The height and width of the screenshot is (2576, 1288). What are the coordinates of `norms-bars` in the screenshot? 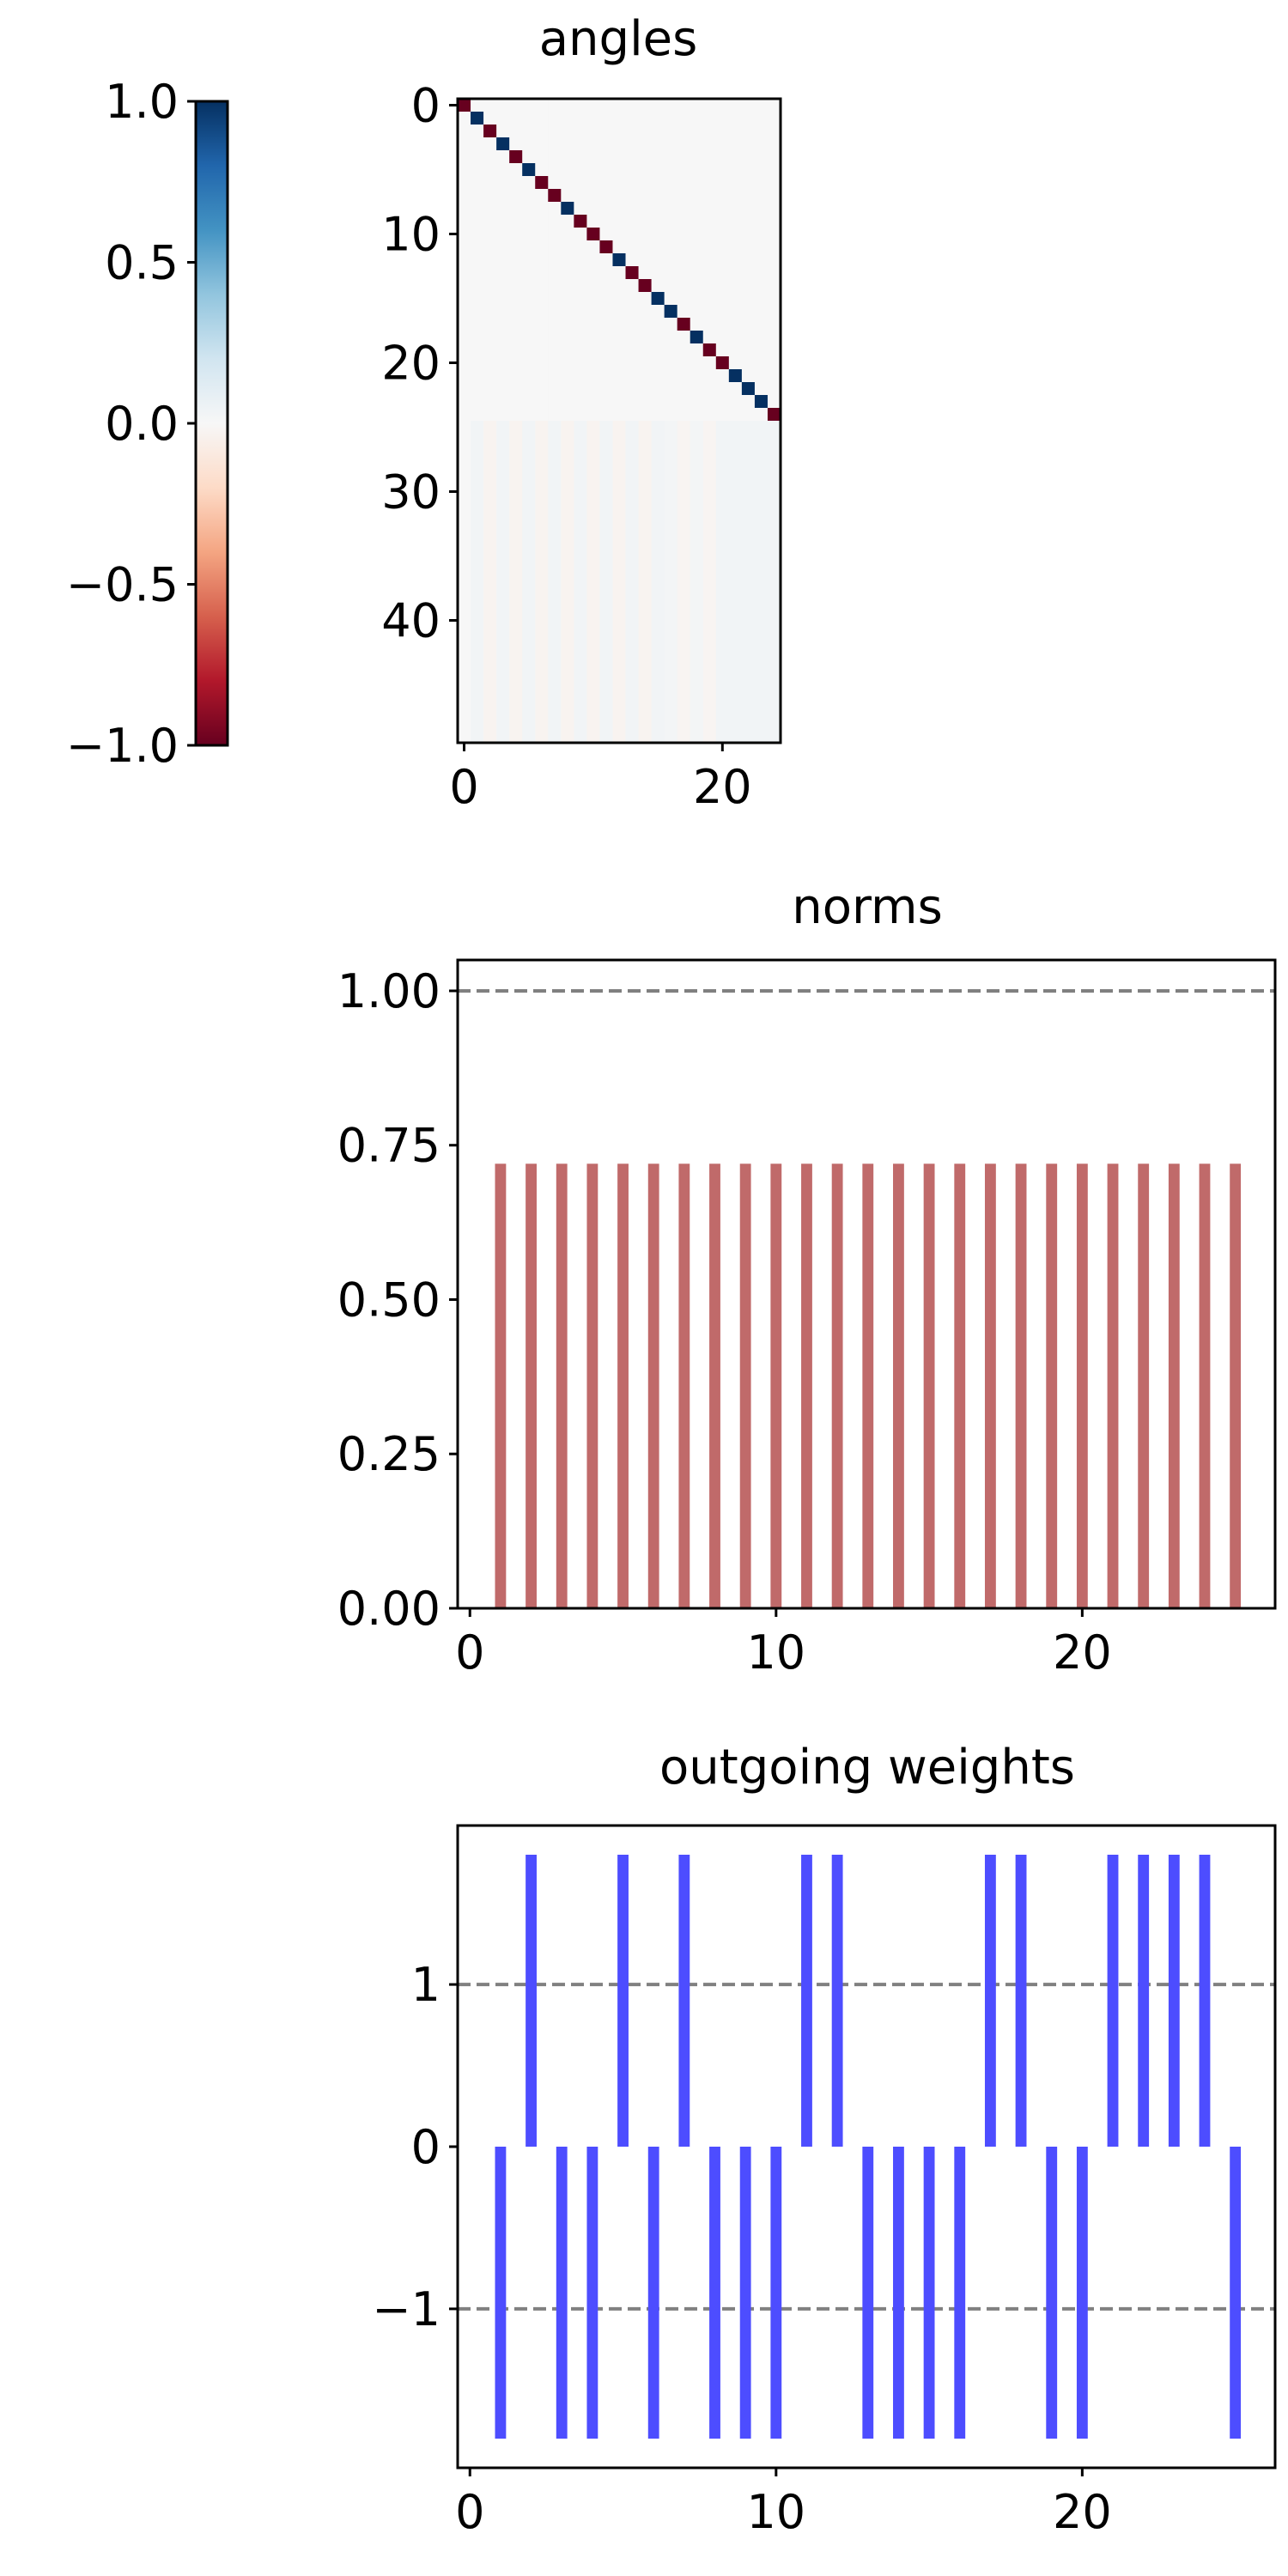 It's located at (868, 1385).